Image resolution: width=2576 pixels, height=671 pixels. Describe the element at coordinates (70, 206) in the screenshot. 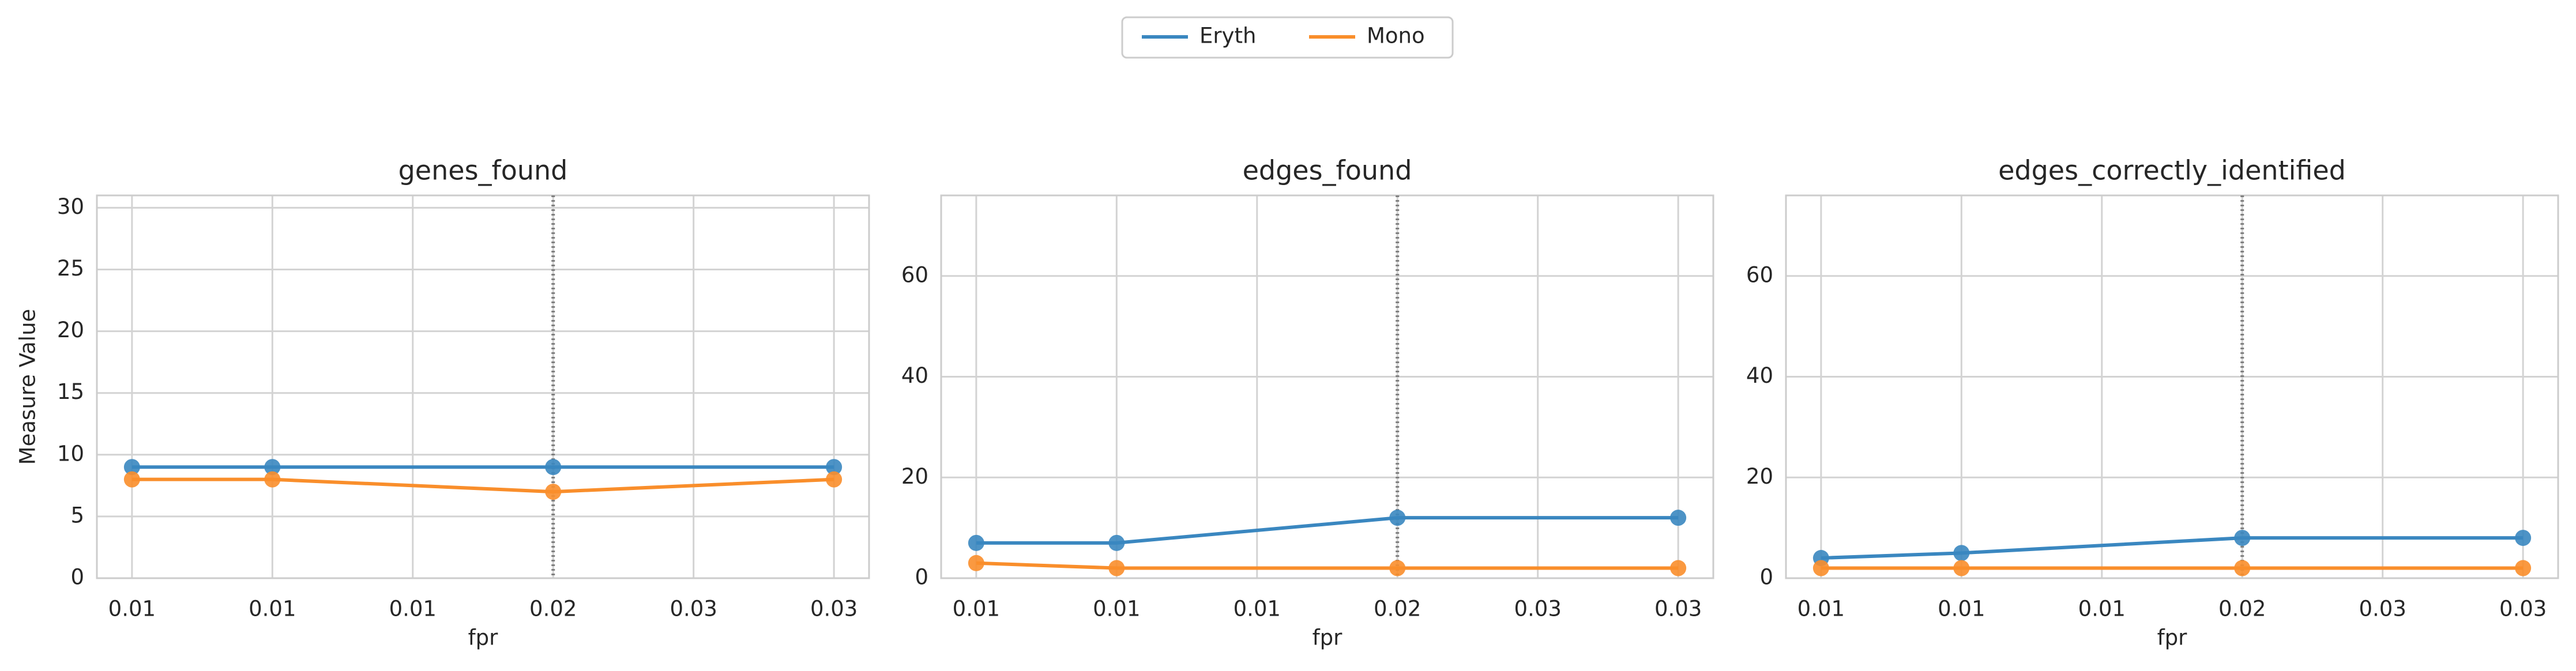

I see `y-tick-label: 30` at that location.